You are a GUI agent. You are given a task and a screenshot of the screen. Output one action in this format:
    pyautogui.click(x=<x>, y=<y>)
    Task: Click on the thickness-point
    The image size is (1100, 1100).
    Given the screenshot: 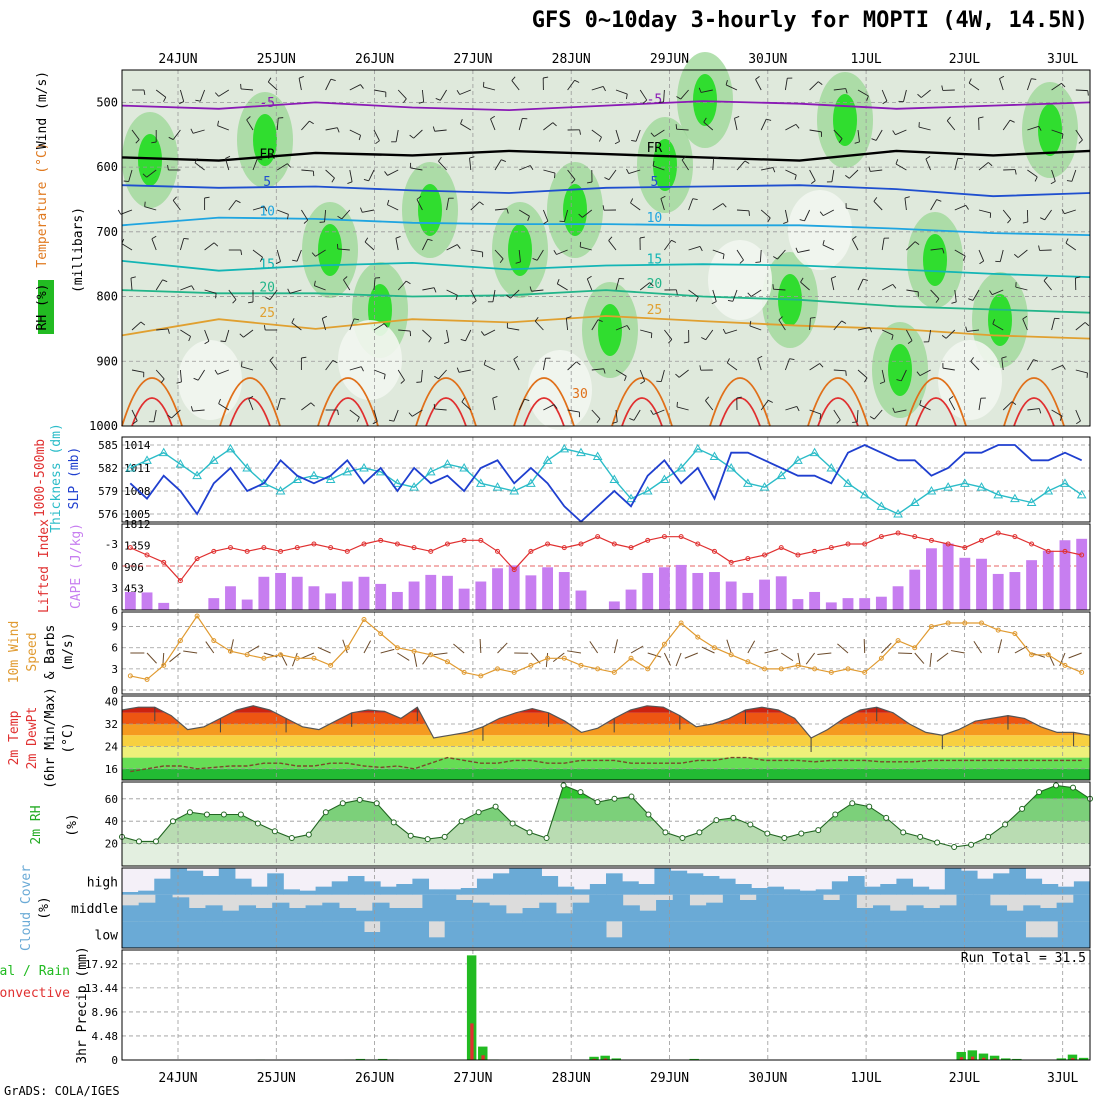 What is the action you would take?
    pyautogui.click(x=647, y=490)
    